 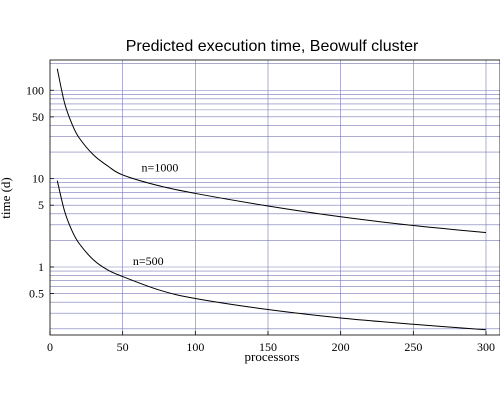 What do you see at coordinates (195, 347) in the screenshot?
I see `x-tick-label: 100` at bounding box center [195, 347].